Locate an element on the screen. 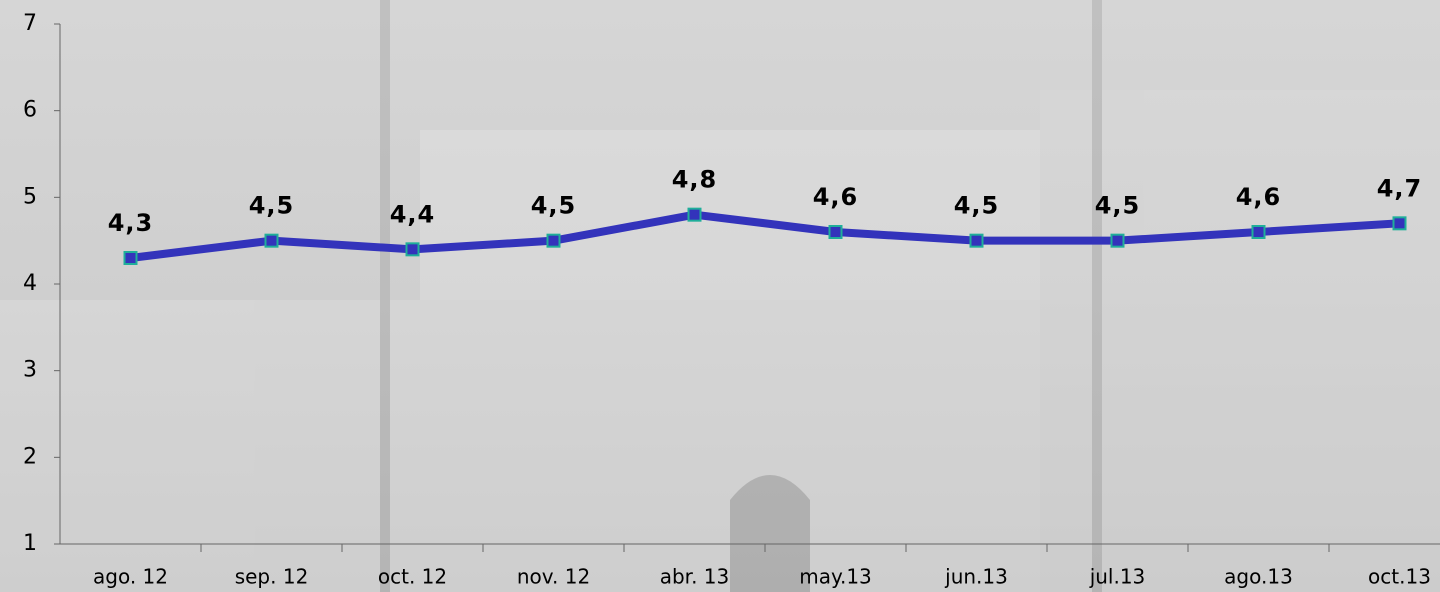  y-tick-label: 5 is located at coordinates (30, 196).